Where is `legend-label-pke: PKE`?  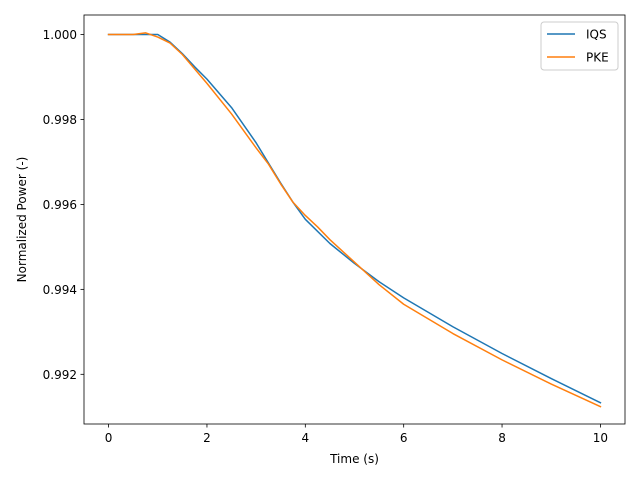
legend-label-pke: PKE is located at coordinates (597, 58).